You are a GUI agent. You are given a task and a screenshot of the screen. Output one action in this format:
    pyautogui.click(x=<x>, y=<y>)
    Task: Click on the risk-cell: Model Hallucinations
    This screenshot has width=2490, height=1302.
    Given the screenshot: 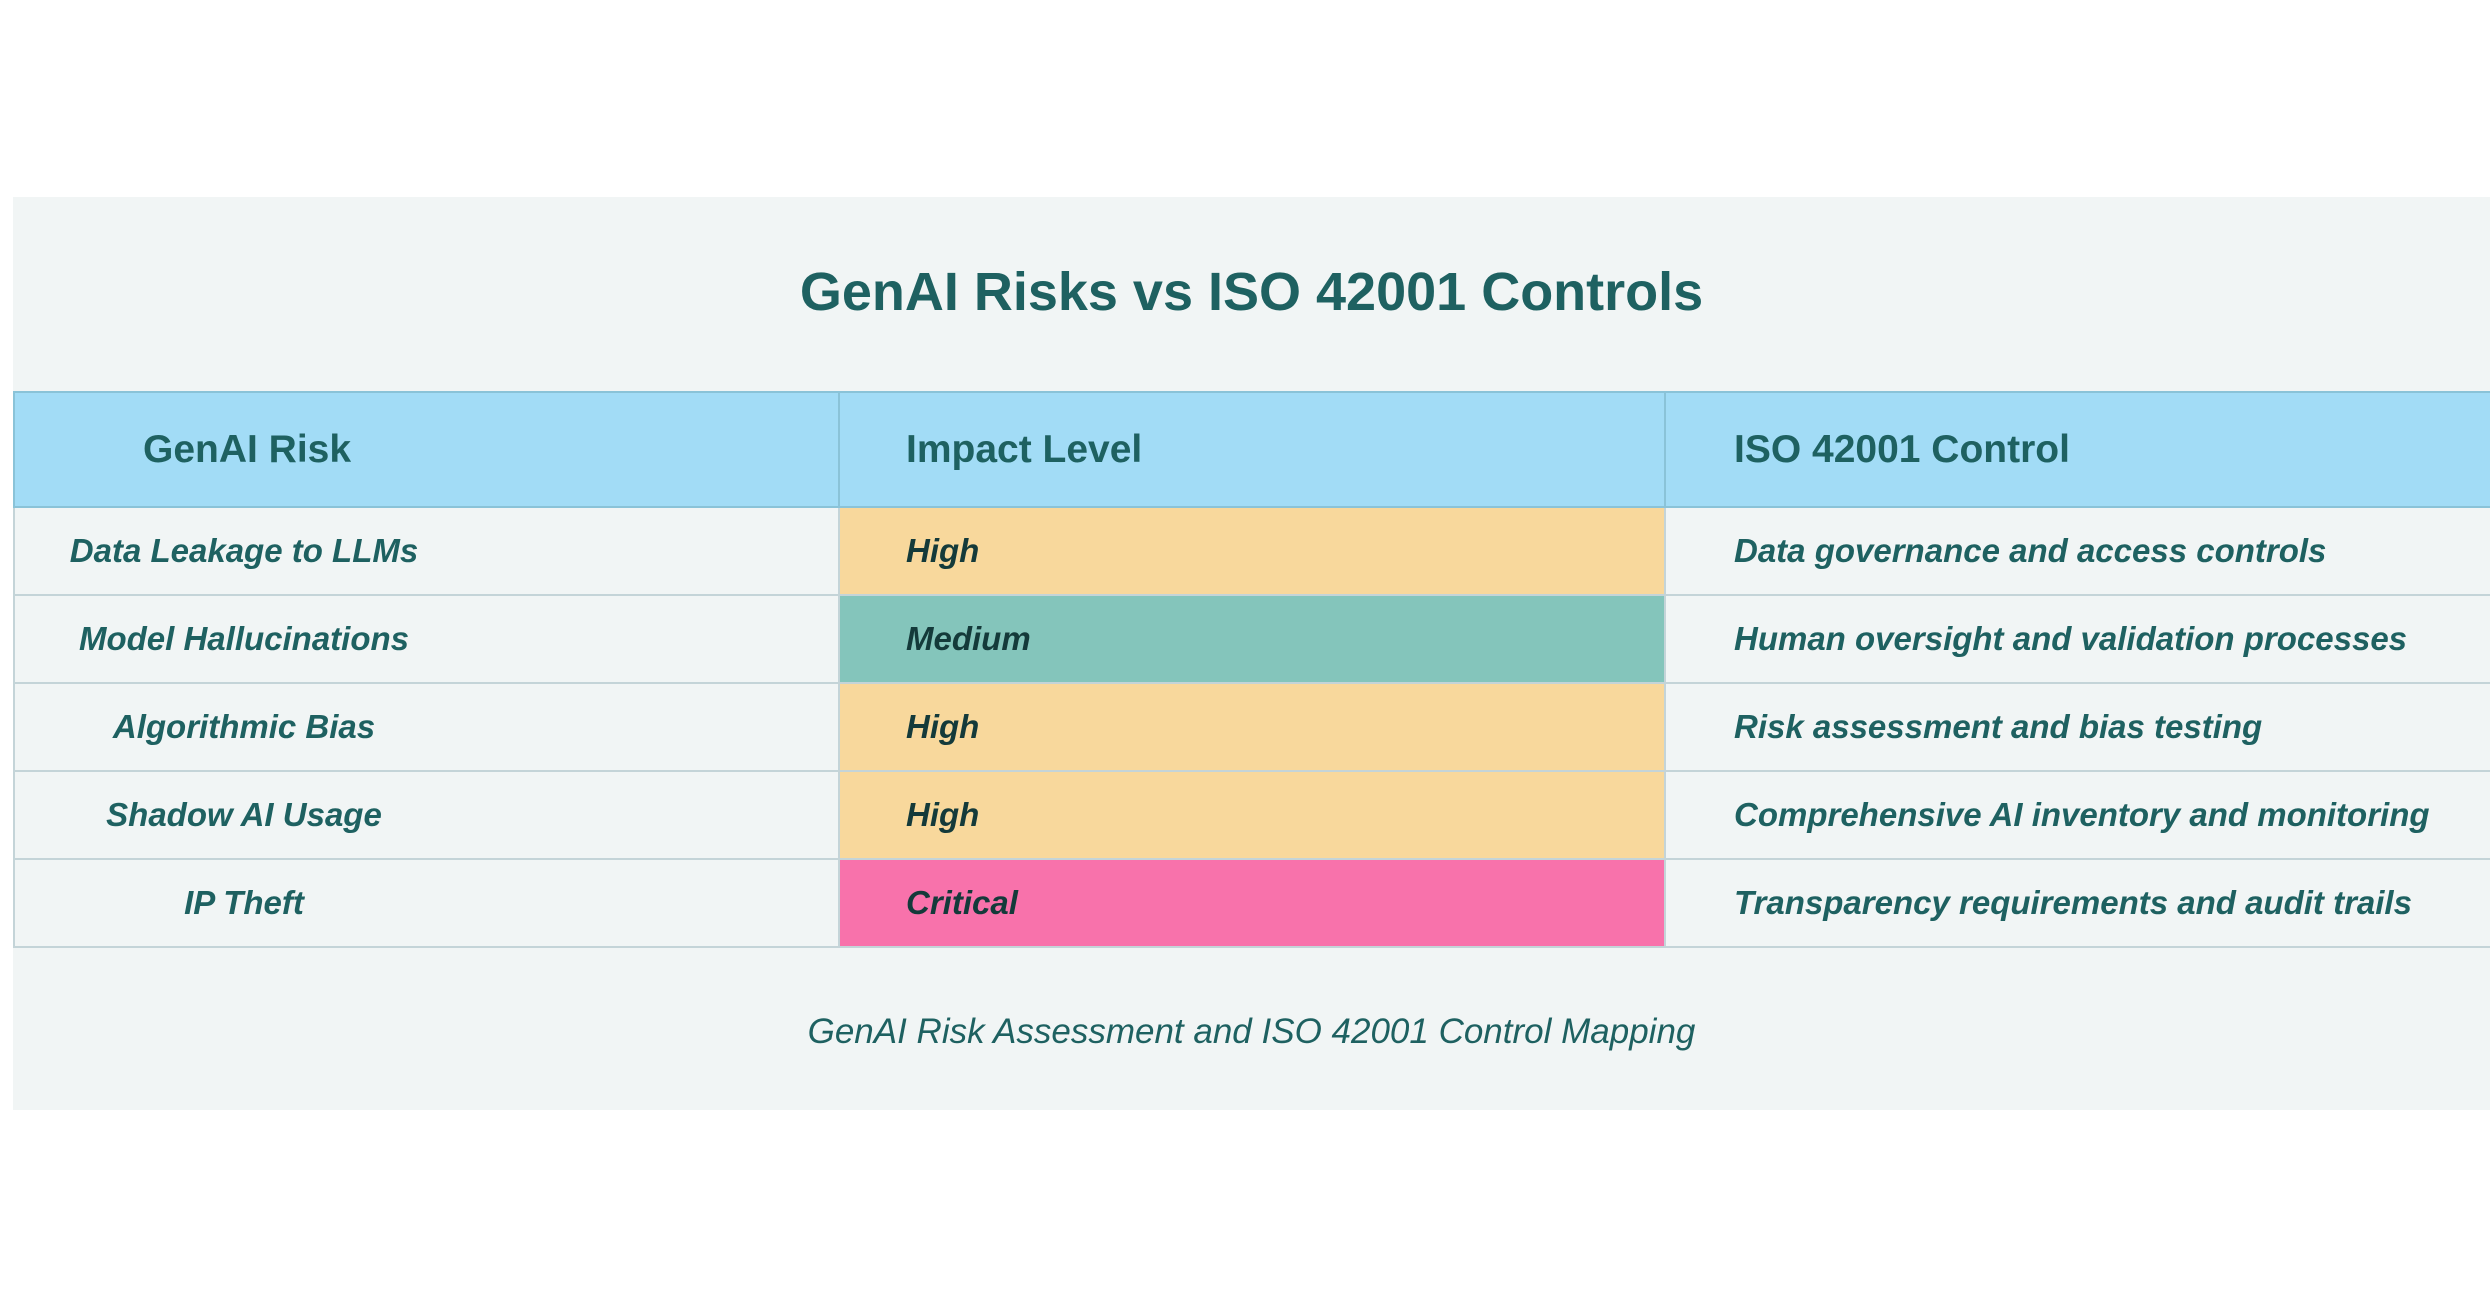 What is the action you would take?
    pyautogui.click(x=426, y=639)
    